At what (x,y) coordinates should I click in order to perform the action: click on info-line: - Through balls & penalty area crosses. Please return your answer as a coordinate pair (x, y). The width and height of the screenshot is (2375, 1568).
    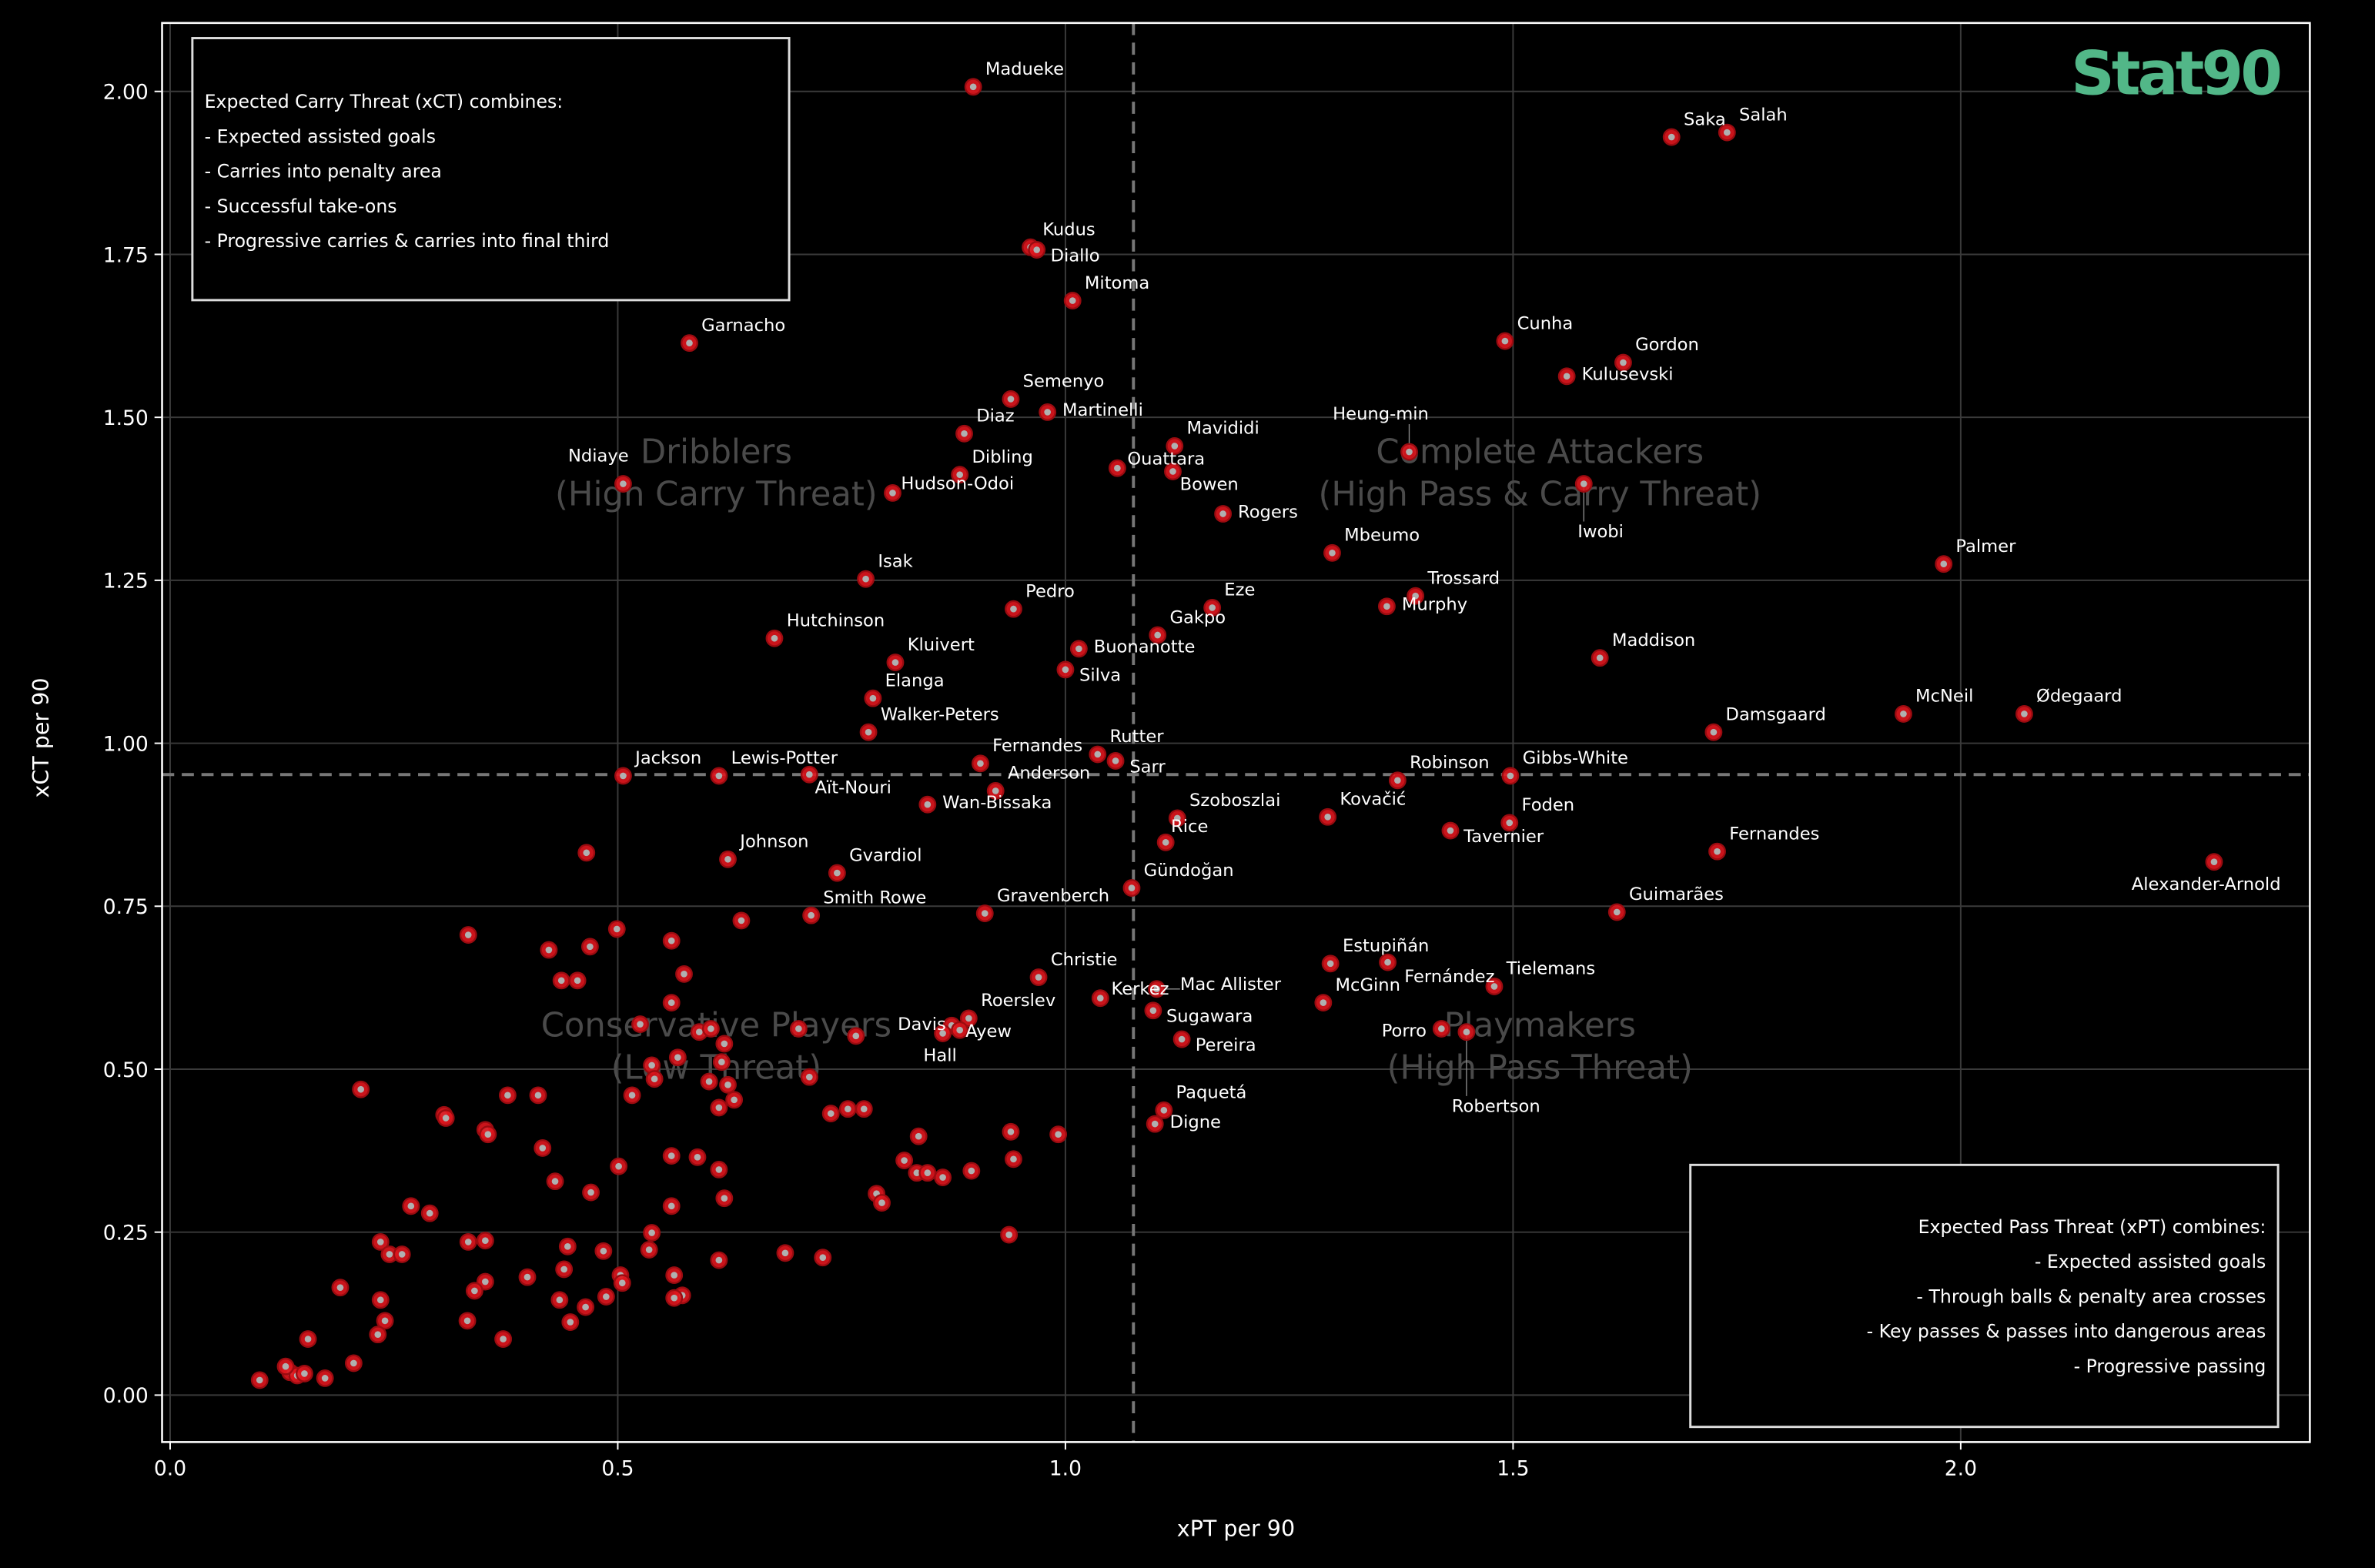
    Looking at the image, I should click on (2091, 1296).